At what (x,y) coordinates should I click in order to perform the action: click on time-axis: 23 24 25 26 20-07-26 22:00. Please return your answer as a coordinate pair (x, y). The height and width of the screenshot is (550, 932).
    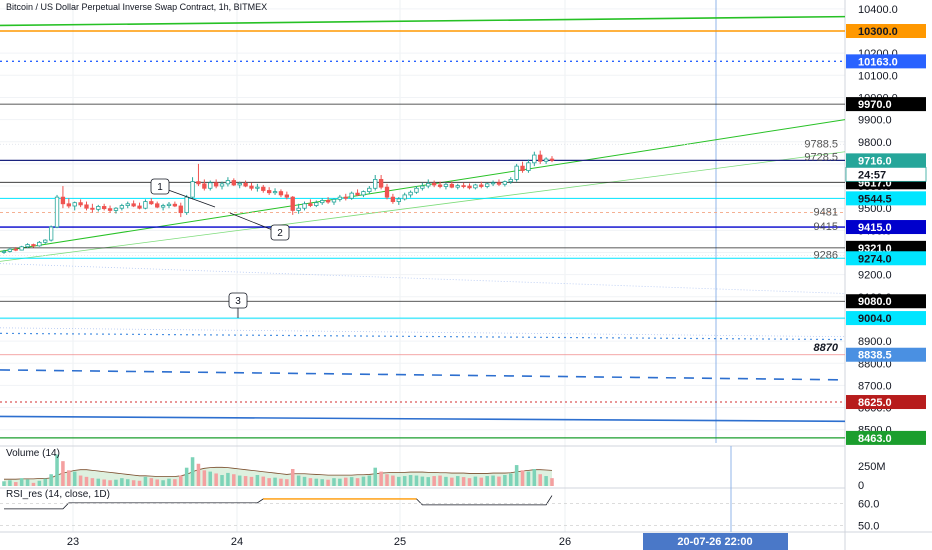
    Looking at the image, I should click on (427, 541).